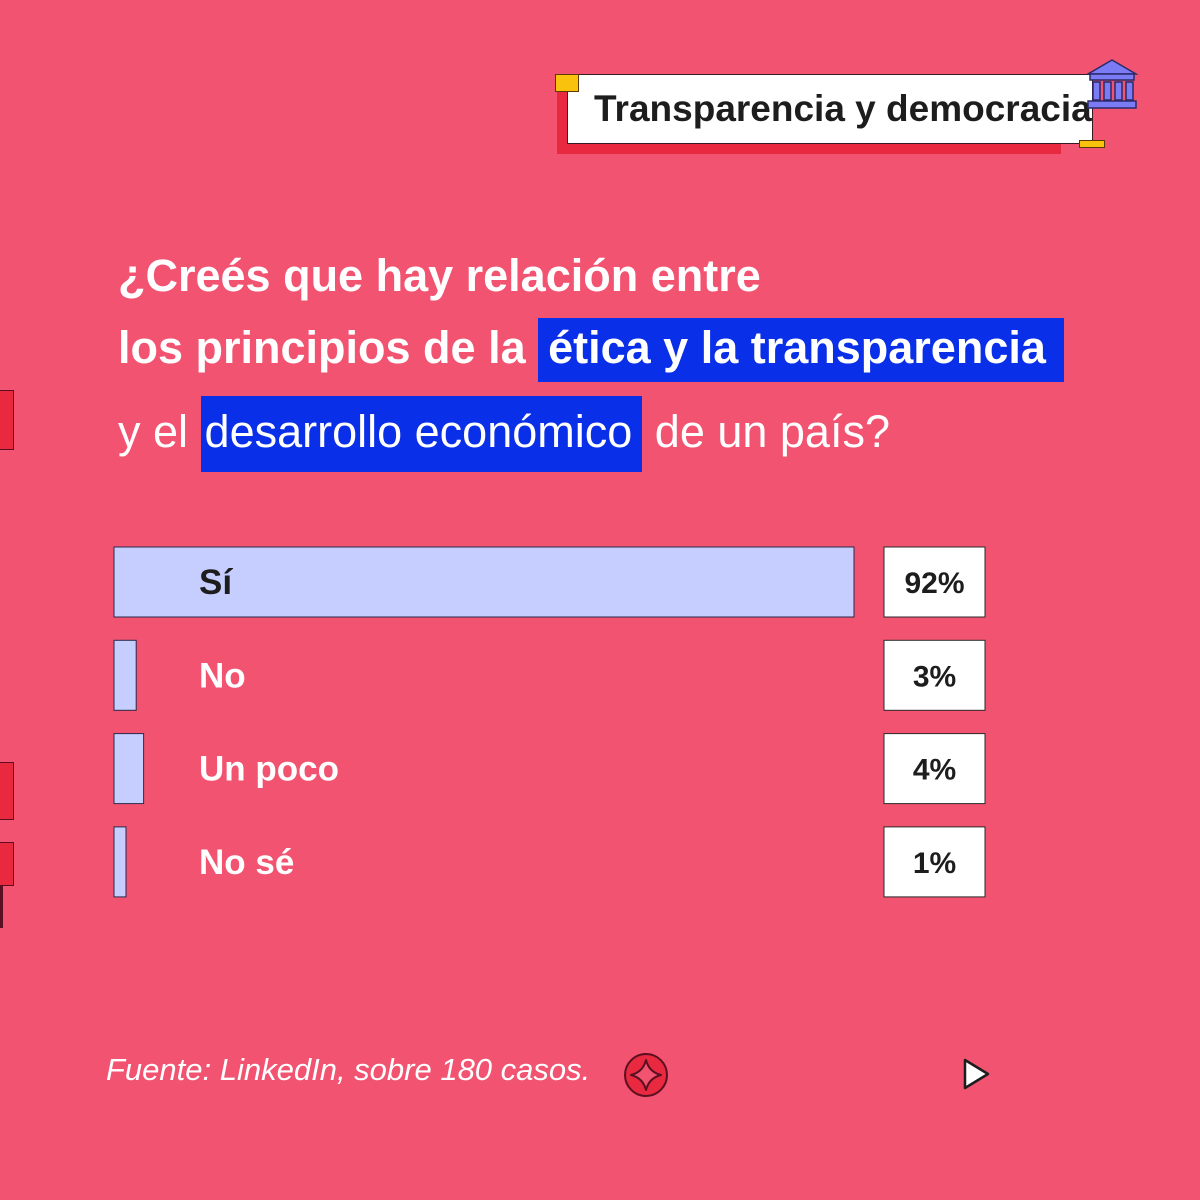  What do you see at coordinates (646, 1075) in the screenshot?
I see `sparkle-star-icon` at bounding box center [646, 1075].